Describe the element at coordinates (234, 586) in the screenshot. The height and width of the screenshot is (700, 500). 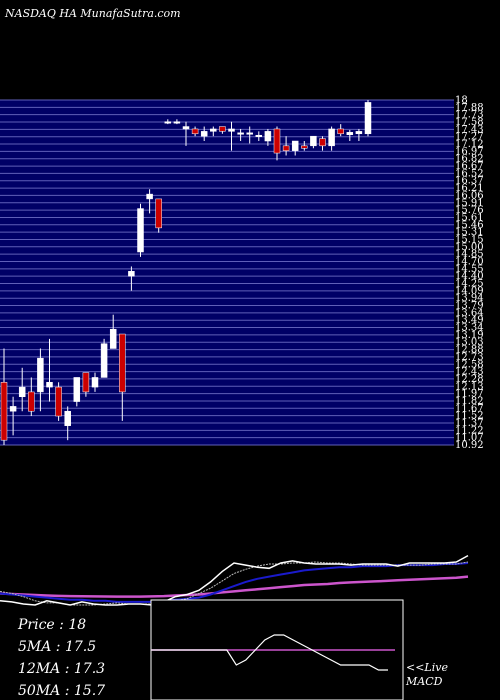
I see `ma50-line` at that location.